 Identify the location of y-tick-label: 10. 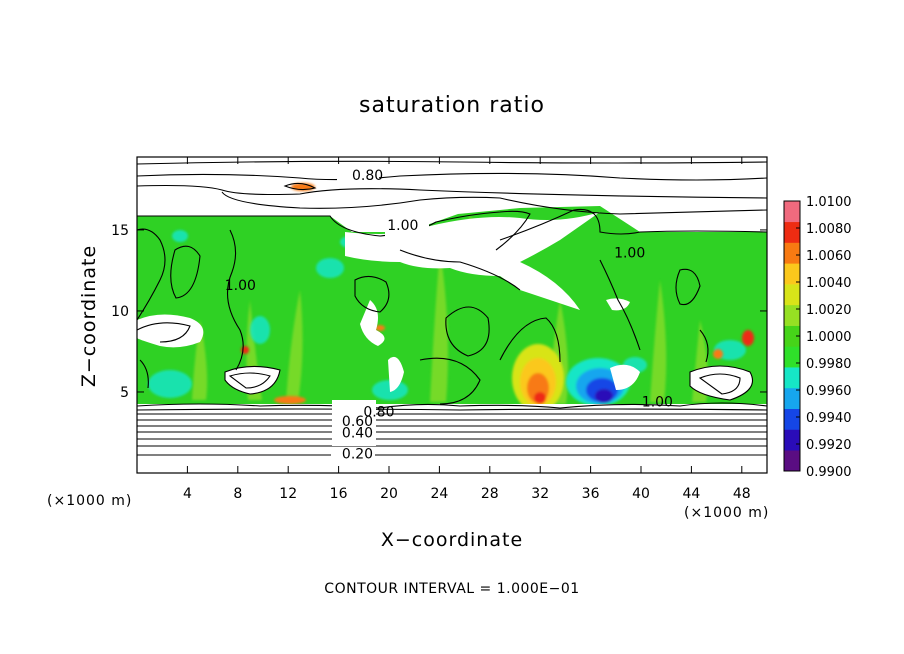
(120, 312).